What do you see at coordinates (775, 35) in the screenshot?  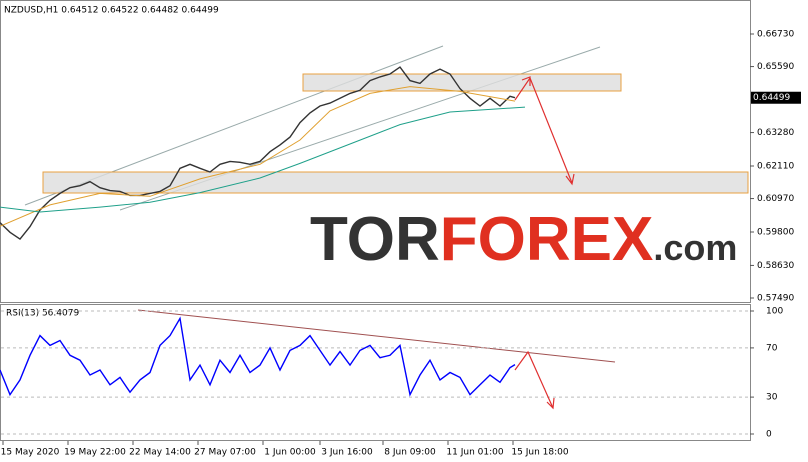 I see `y-tick-label: 0.66730` at bounding box center [775, 35].